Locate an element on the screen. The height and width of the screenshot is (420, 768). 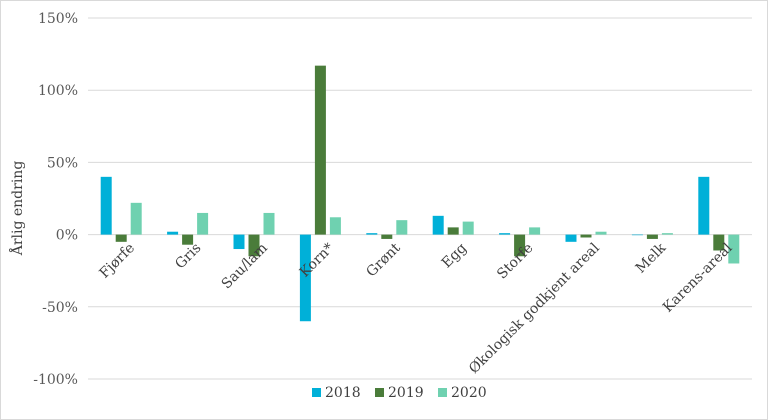
y-tick-label: -100% is located at coordinates (55, 380).